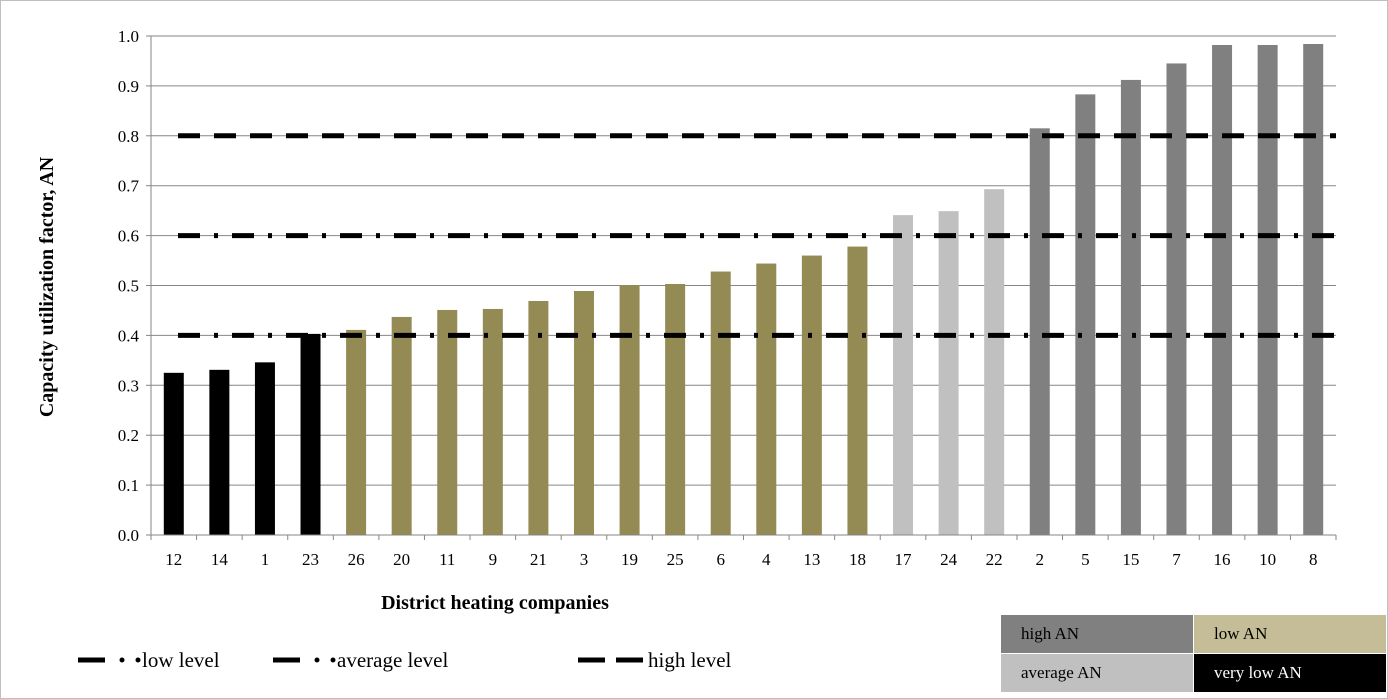 The image size is (1388, 699). What do you see at coordinates (904, 559) in the screenshot?
I see `x-tick-label: 17` at bounding box center [904, 559].